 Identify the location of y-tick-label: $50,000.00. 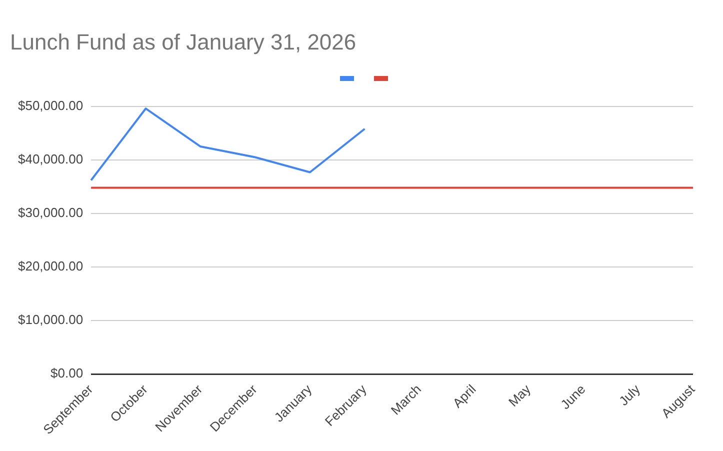
(51, 105).